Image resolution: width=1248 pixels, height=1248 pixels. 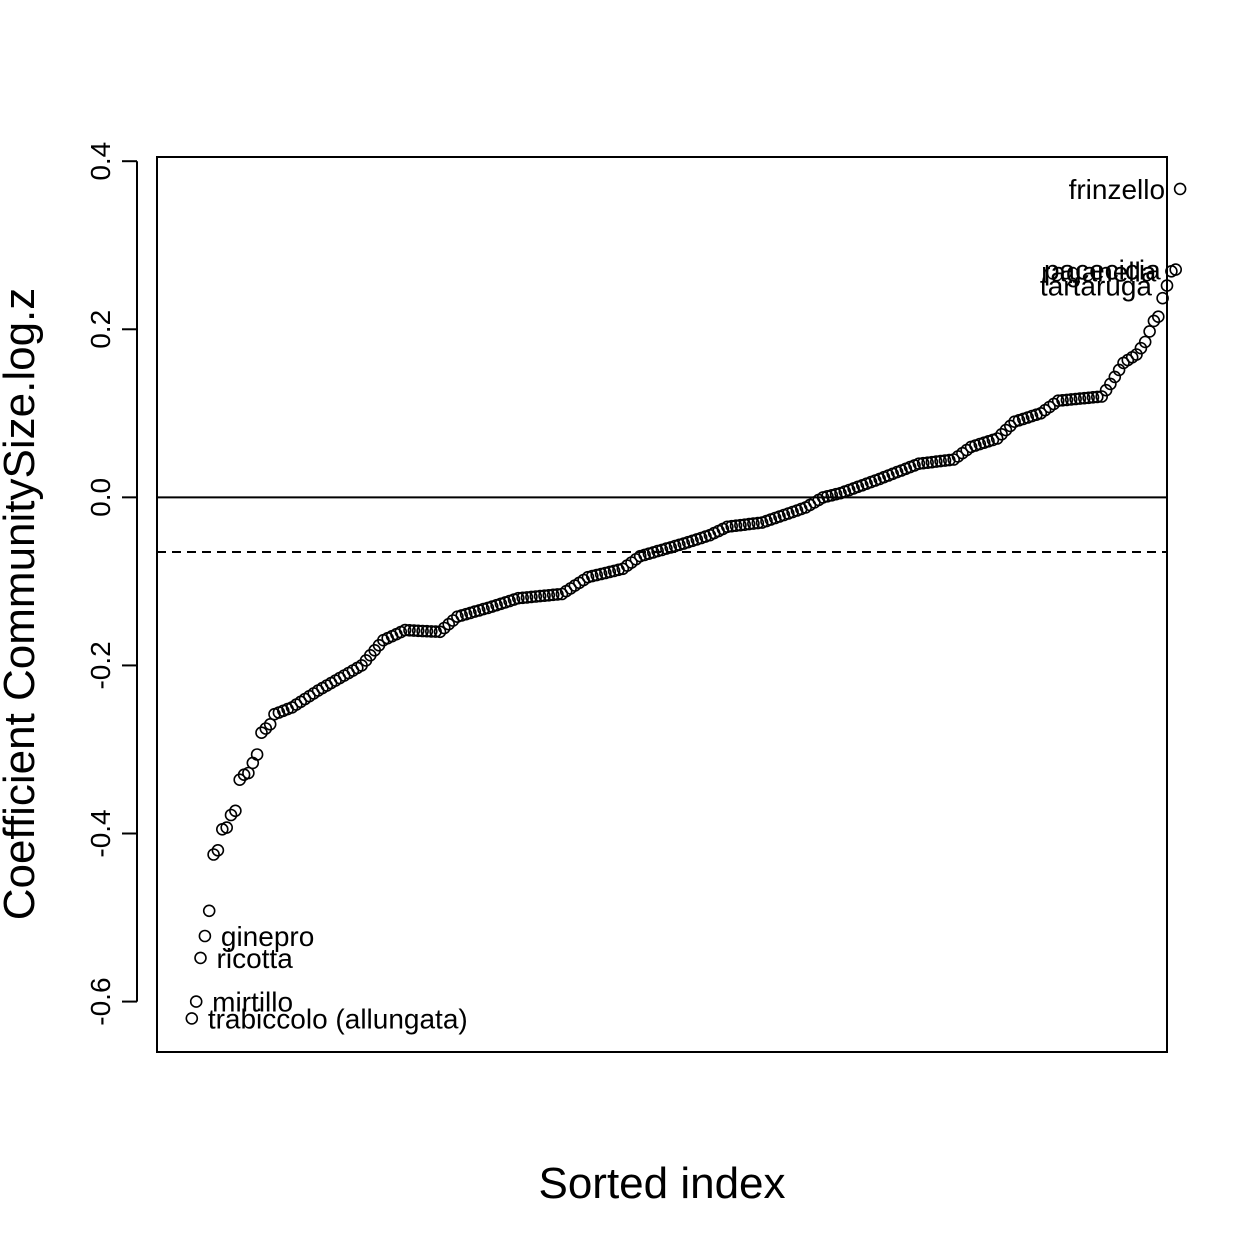 I want to click on y-tick-label: -0.2, so click(x=100, y=665).